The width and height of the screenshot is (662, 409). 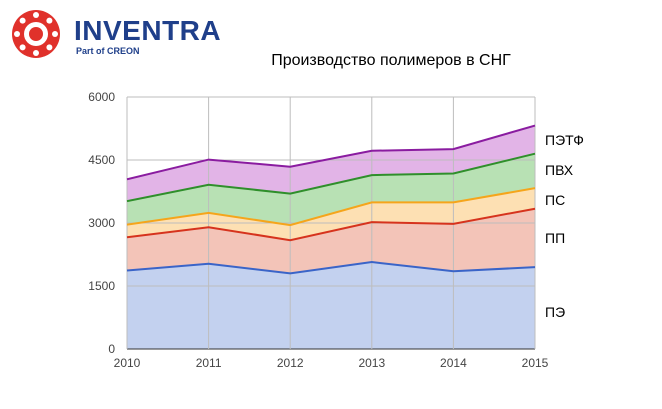 What do you see at coordinates (108, 51) in the screenshot?
I see `logo-tagline: Part of CREON` at bounding box center [108, 51].